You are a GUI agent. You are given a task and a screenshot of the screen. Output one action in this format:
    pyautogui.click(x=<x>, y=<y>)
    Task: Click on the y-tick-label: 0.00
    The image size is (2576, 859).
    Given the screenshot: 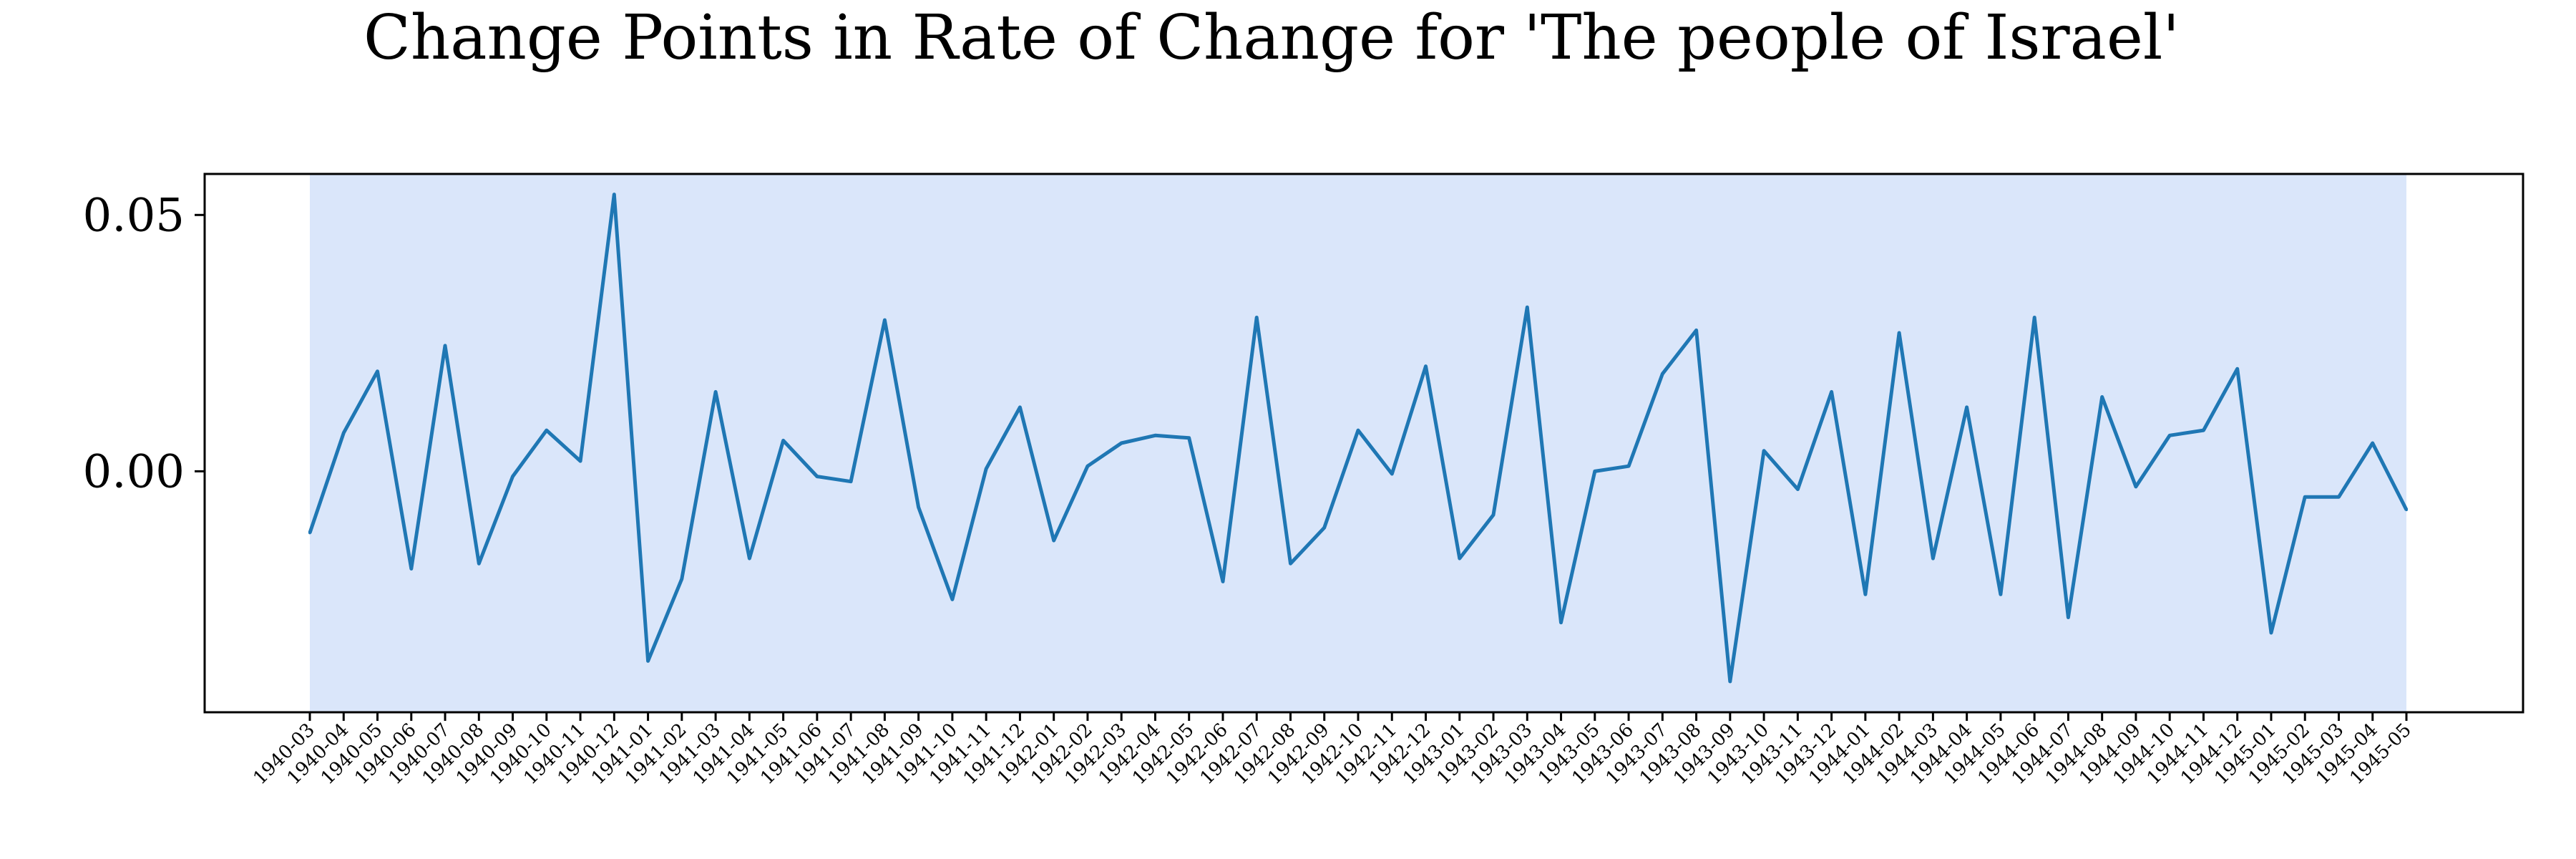 What is the action you would take?
    pyautogui.click(x=134, y=471)
    